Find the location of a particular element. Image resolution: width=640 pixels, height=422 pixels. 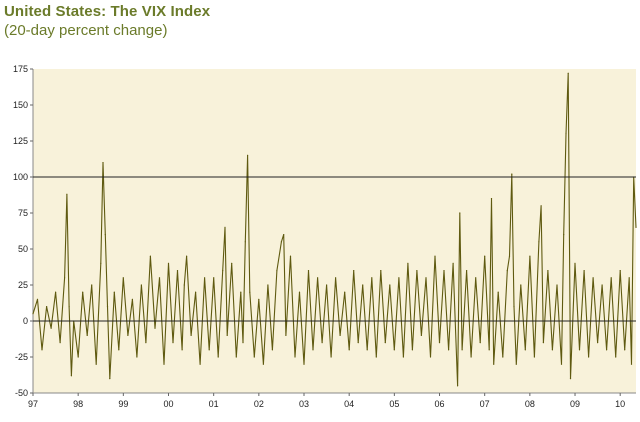

x-tick-label: 00 is located at coordinates (168, 404).